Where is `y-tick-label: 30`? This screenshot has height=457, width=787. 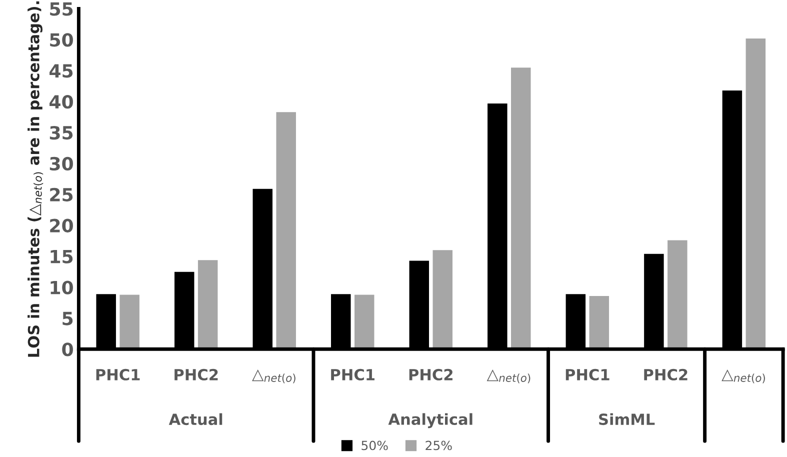 y-tick-label: 30 is located at coordinates (61, 163).